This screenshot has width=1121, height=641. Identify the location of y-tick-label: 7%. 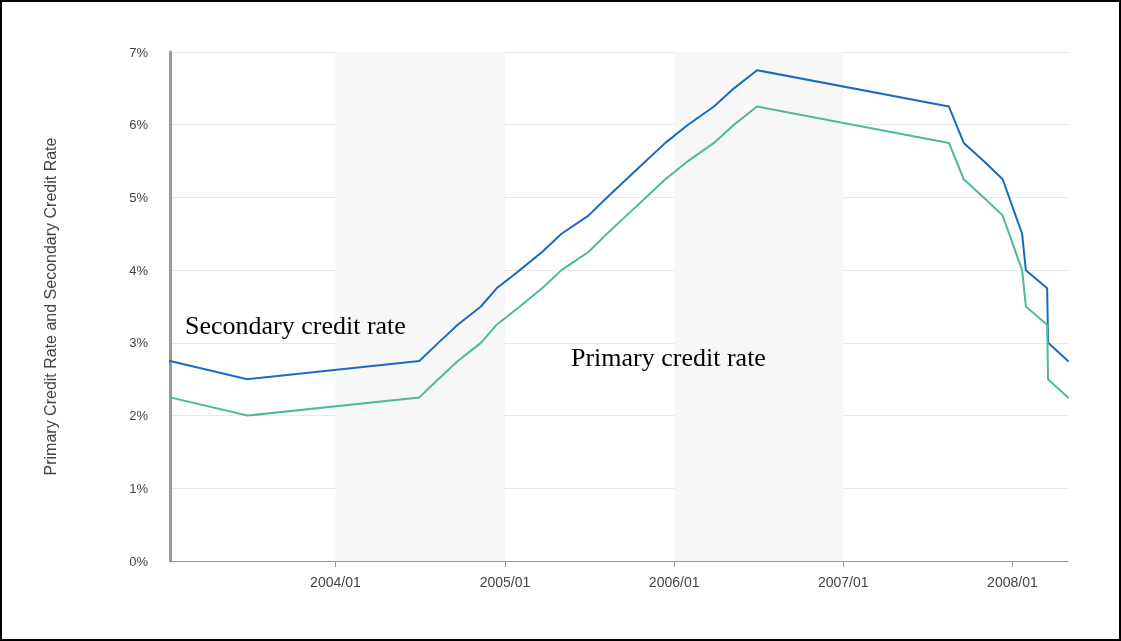
(139, 52).